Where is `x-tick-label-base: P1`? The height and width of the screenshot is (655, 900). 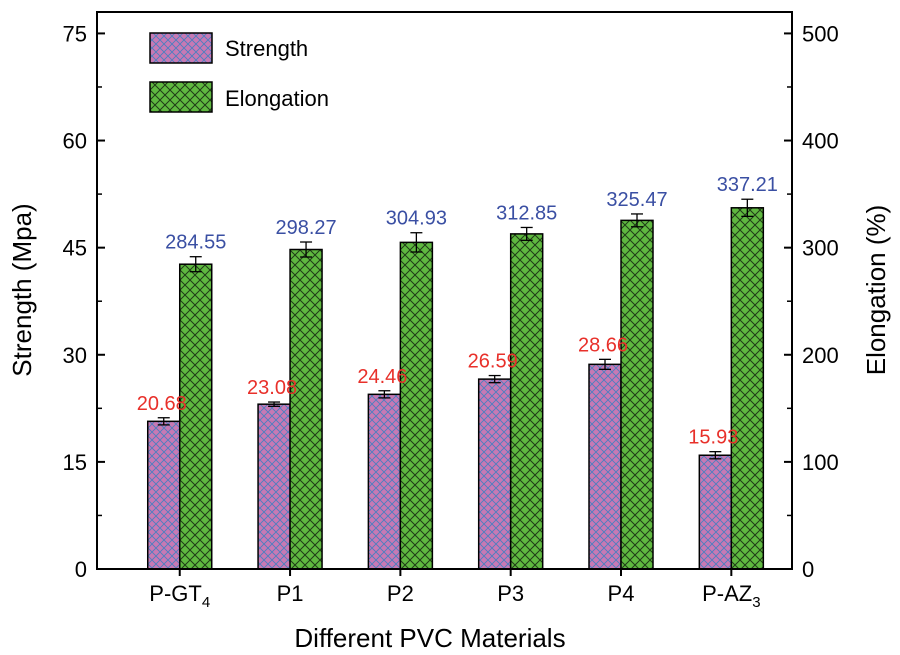 x-tick-label-base: P1 is located at coordinates (290, 593).